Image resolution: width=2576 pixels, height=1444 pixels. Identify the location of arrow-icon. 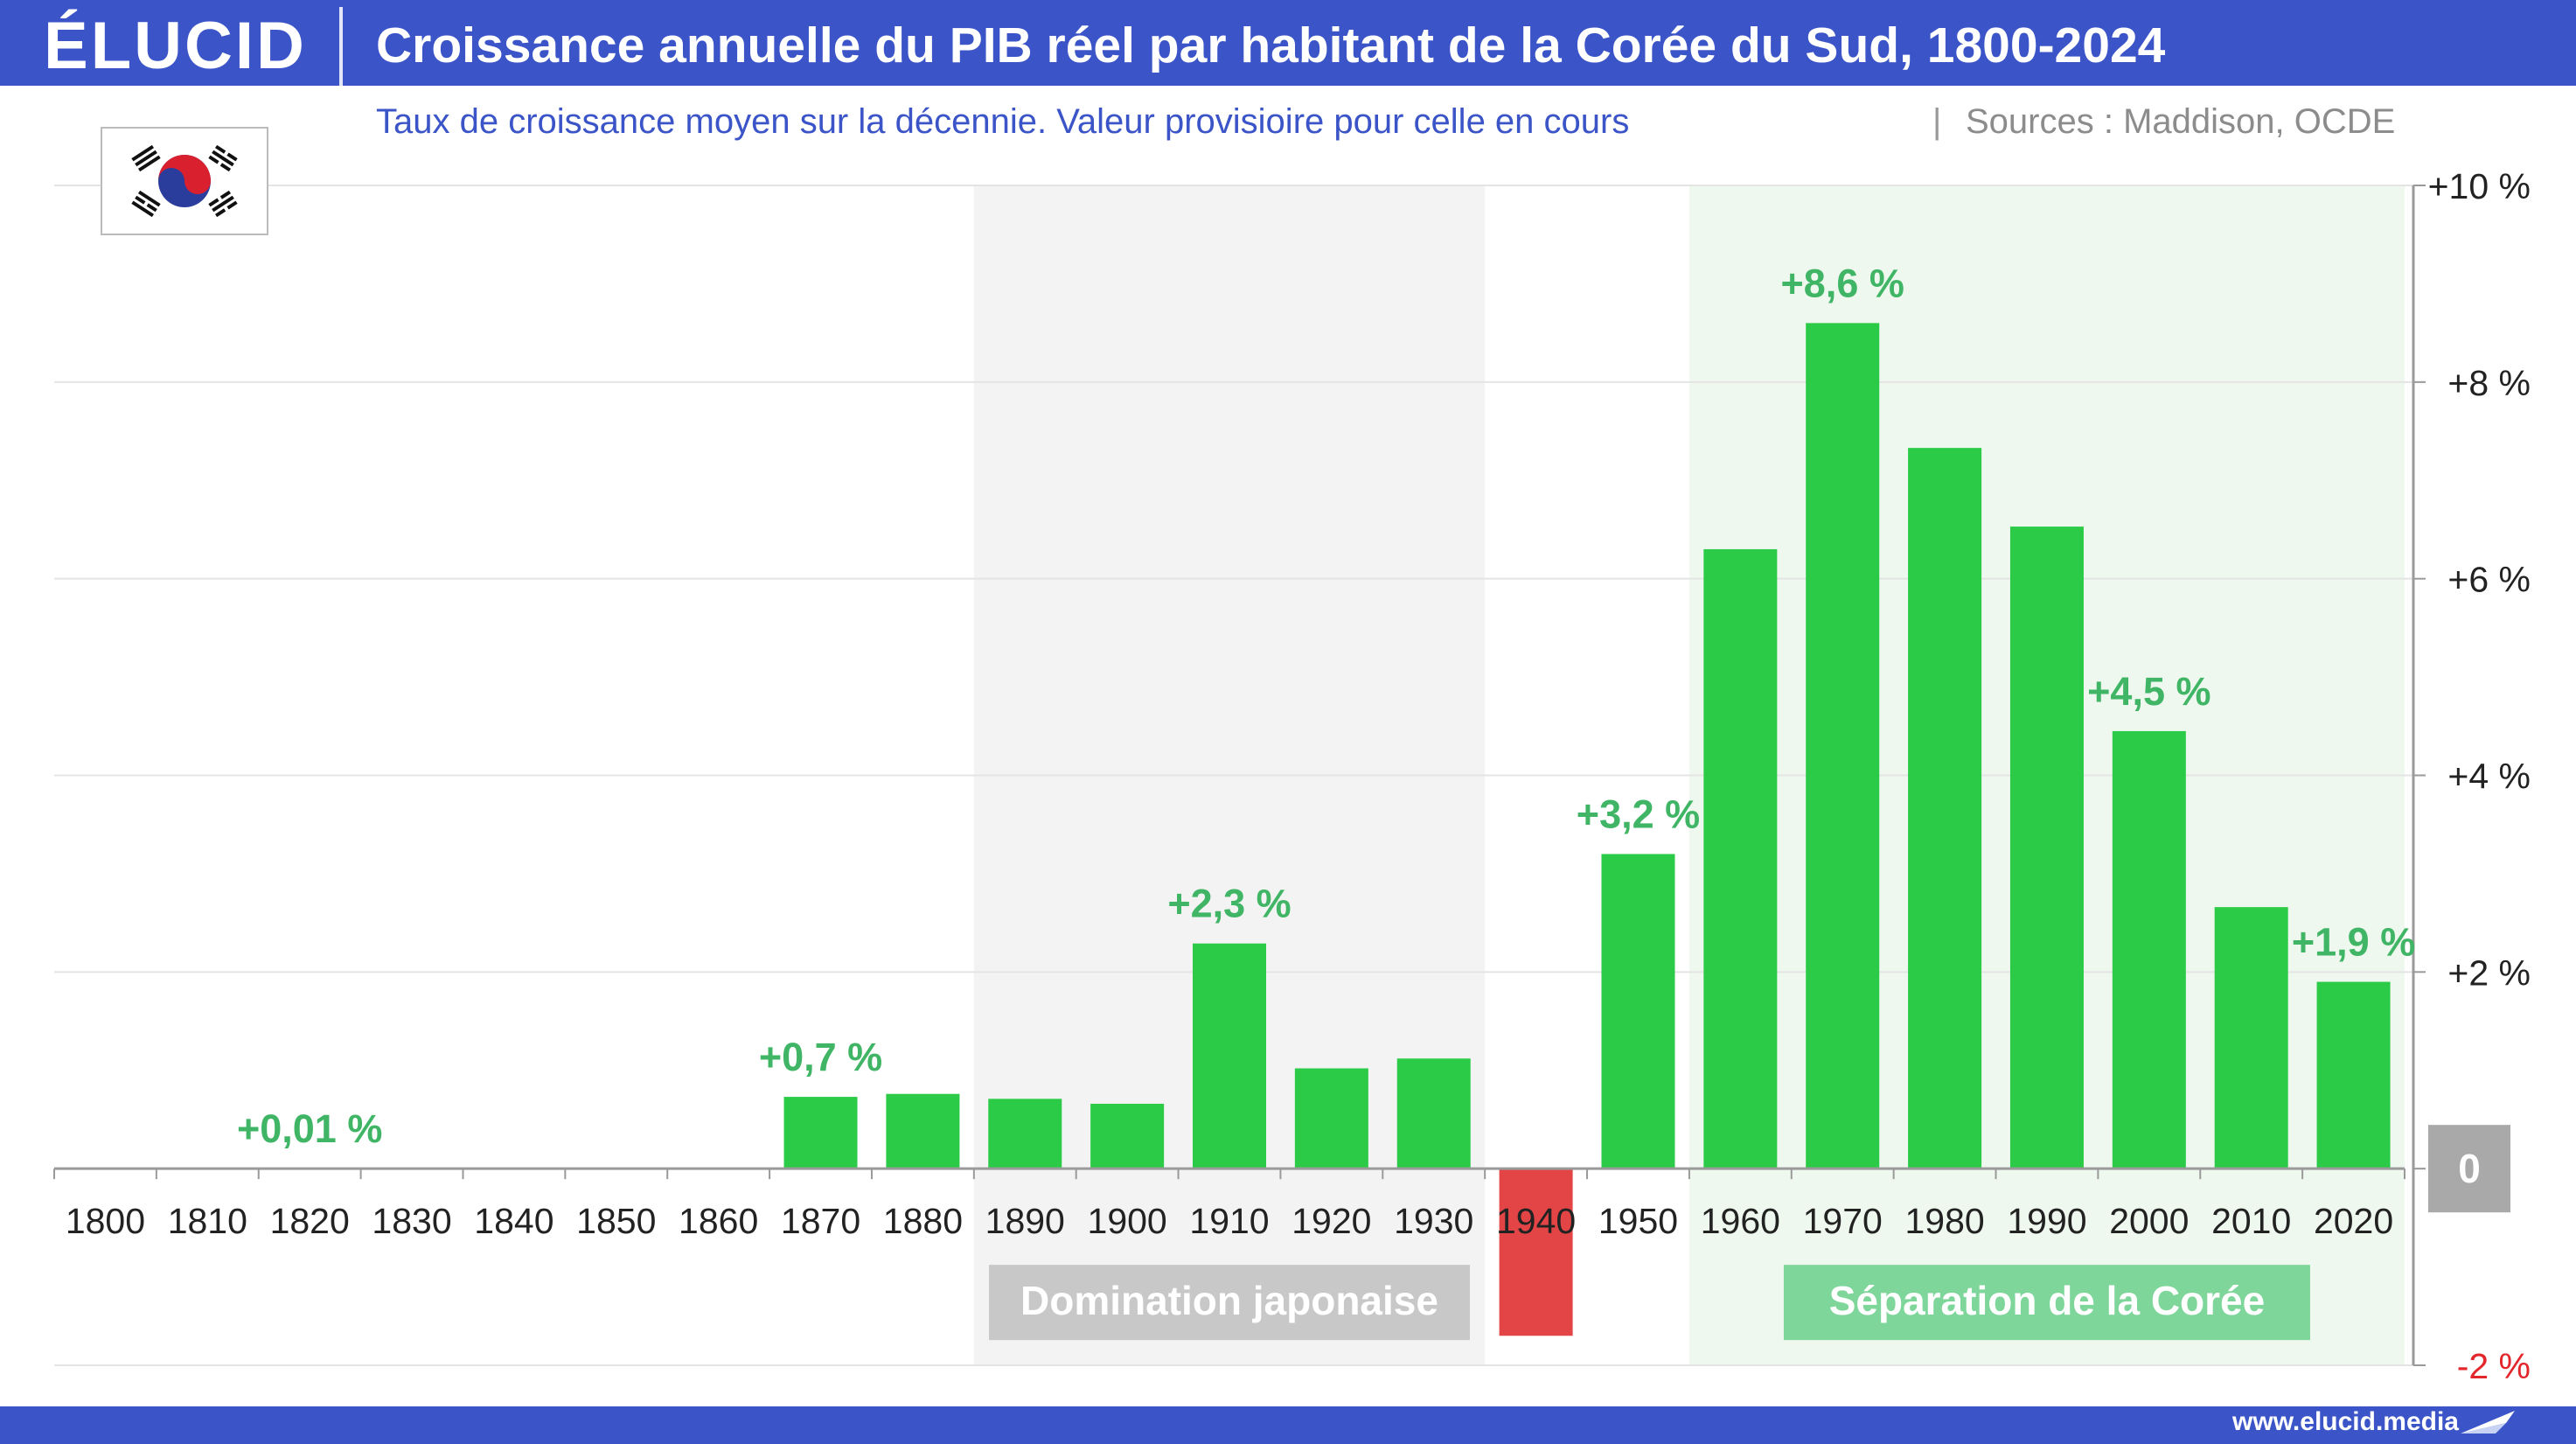
(2488, 1422).